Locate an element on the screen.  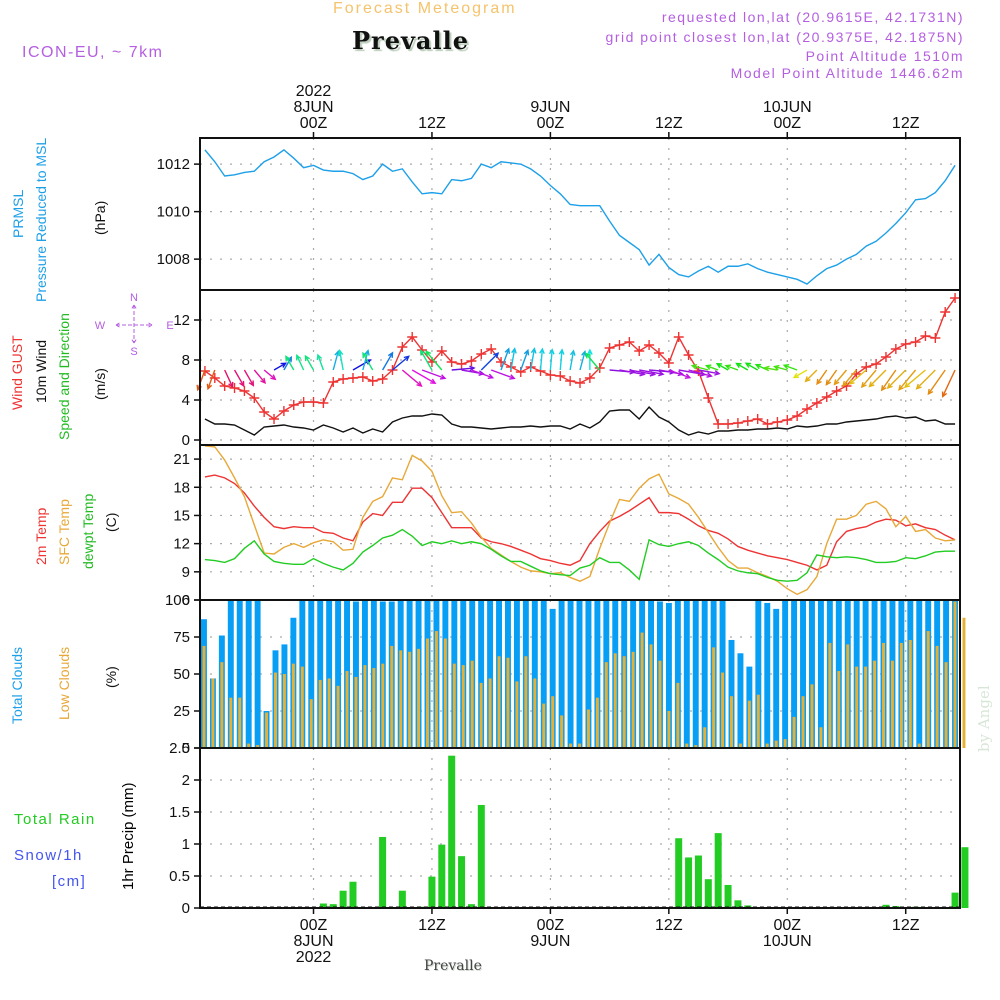
x-axis-bottom-label: 12Z is located at coordinates (669, 925).